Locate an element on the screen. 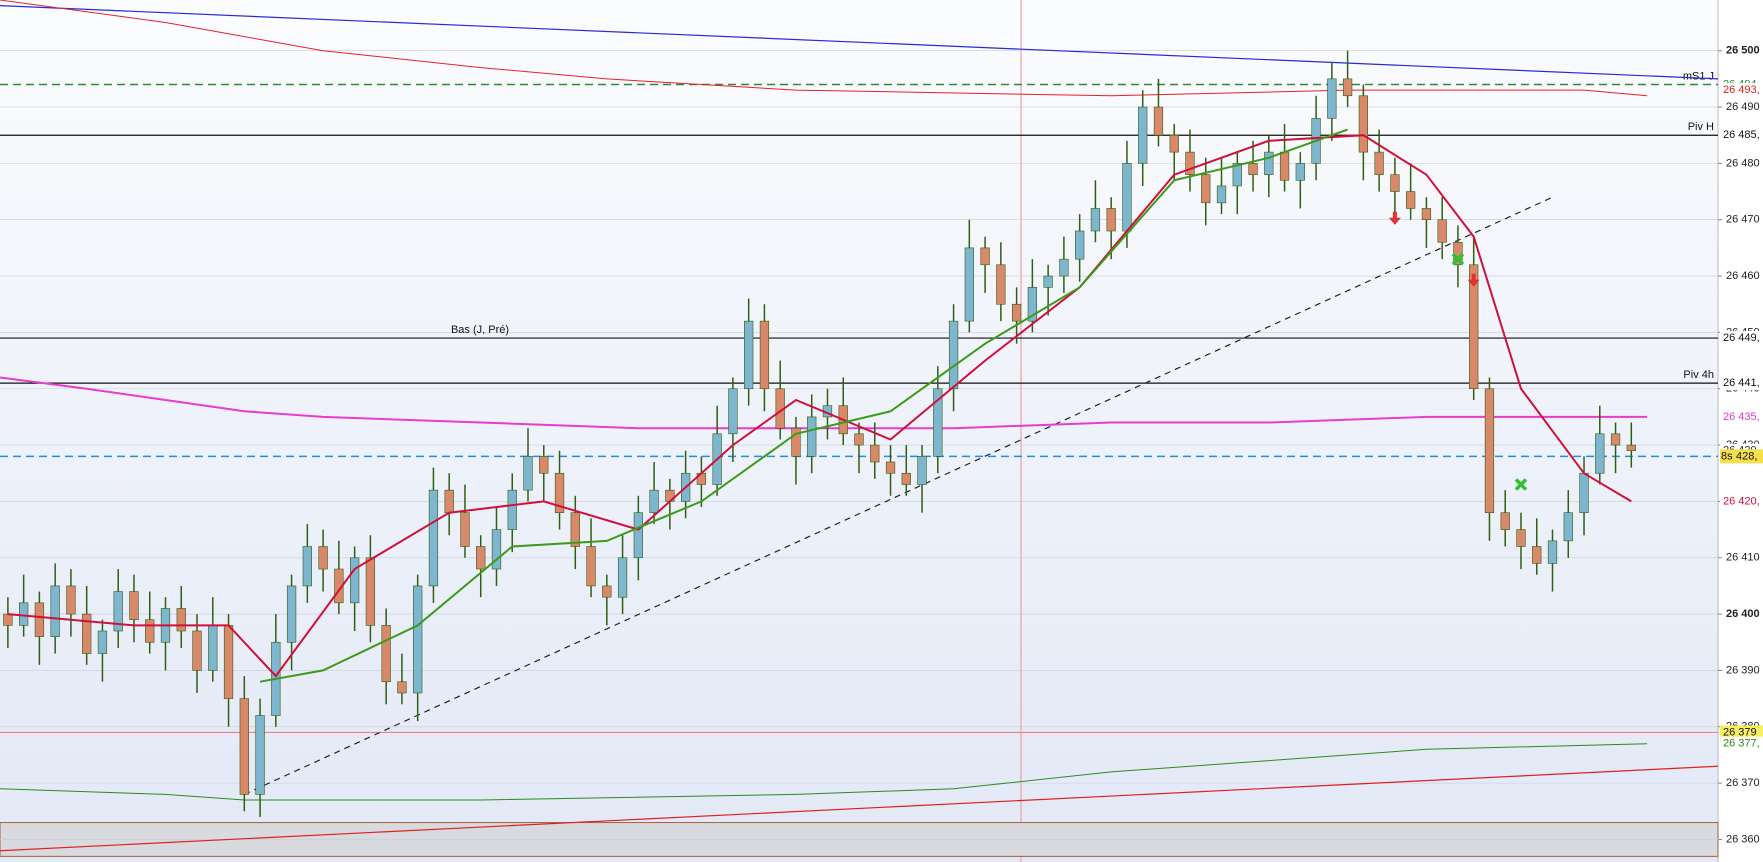 The image size is (1763, 862). signal-cross is located at coordinates (1458, 259).